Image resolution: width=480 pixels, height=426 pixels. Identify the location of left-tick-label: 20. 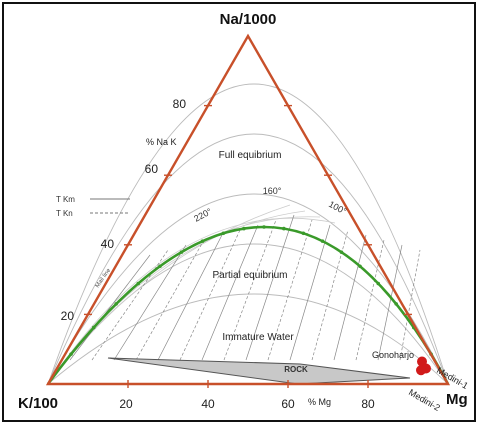
(68, 316).